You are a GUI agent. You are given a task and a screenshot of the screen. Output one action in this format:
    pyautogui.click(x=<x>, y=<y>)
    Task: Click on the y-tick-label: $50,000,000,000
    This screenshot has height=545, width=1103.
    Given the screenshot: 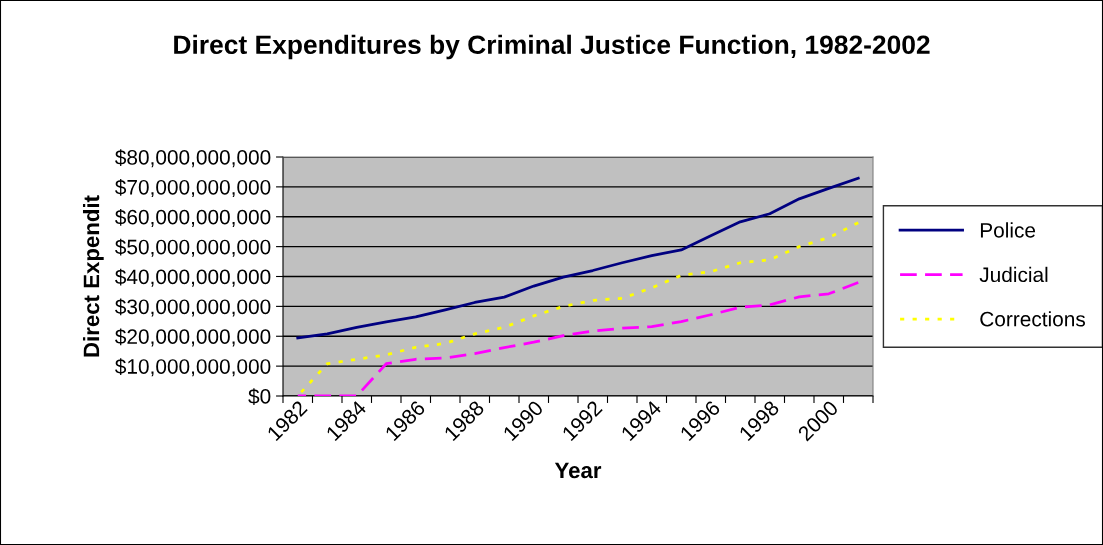 What is the action you would take?
    pyautogui.click(x=193, y=247)
    